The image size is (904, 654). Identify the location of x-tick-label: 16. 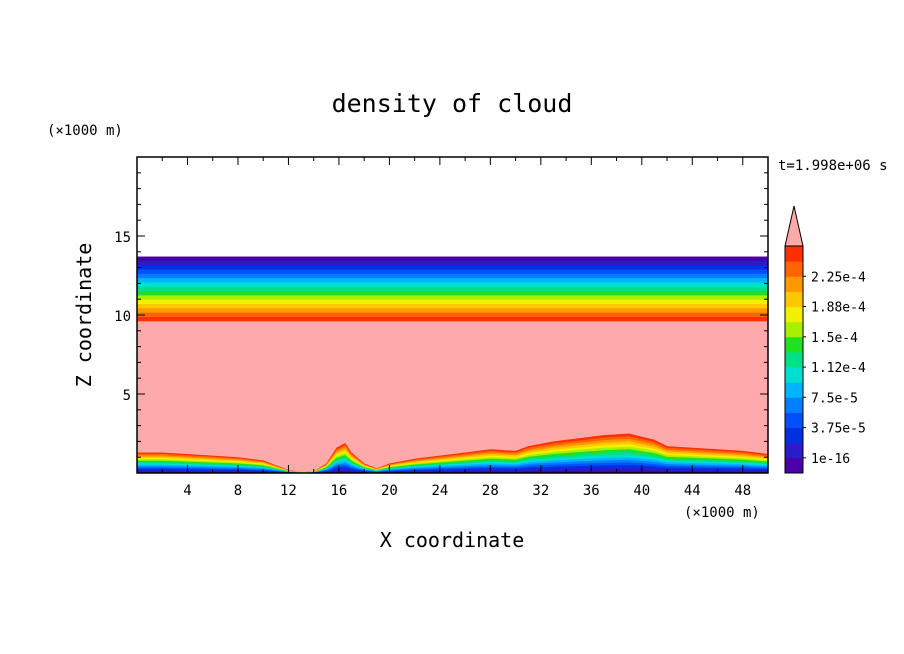
(338, 491).